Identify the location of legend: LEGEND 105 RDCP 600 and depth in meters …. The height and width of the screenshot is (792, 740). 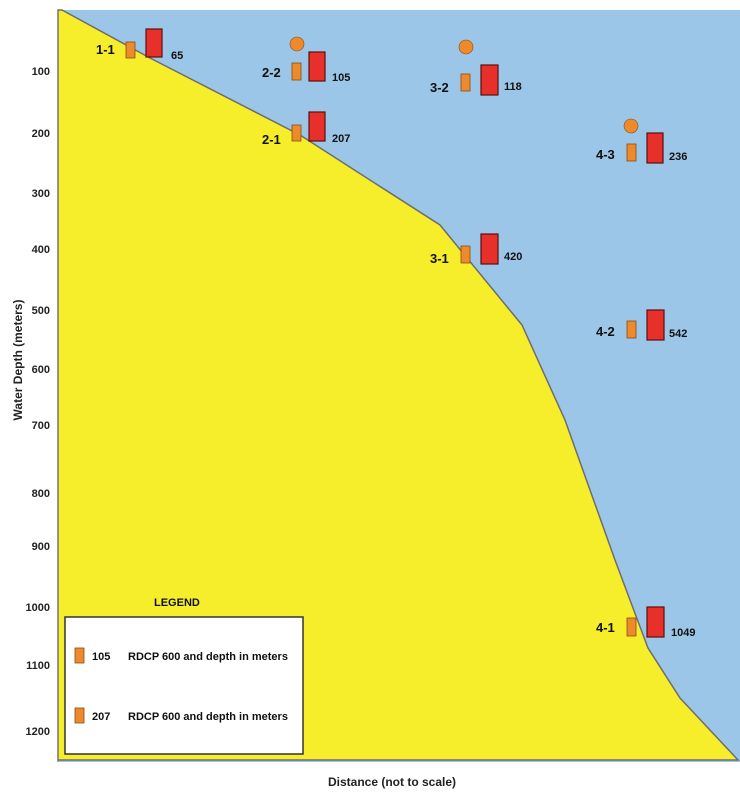
(184, 676).